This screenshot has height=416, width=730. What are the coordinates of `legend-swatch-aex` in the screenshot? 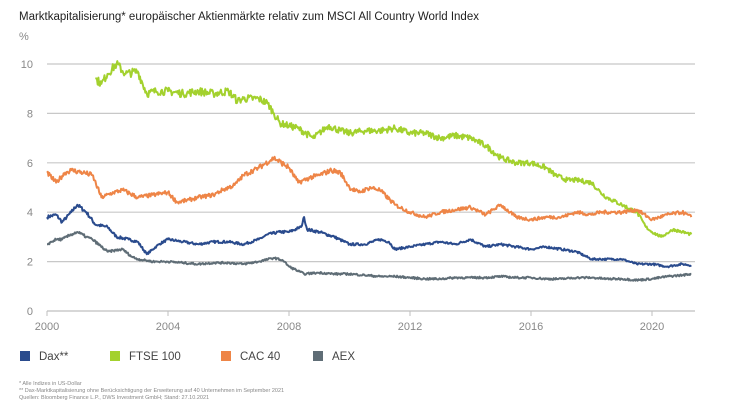 It's located at (318, 356).